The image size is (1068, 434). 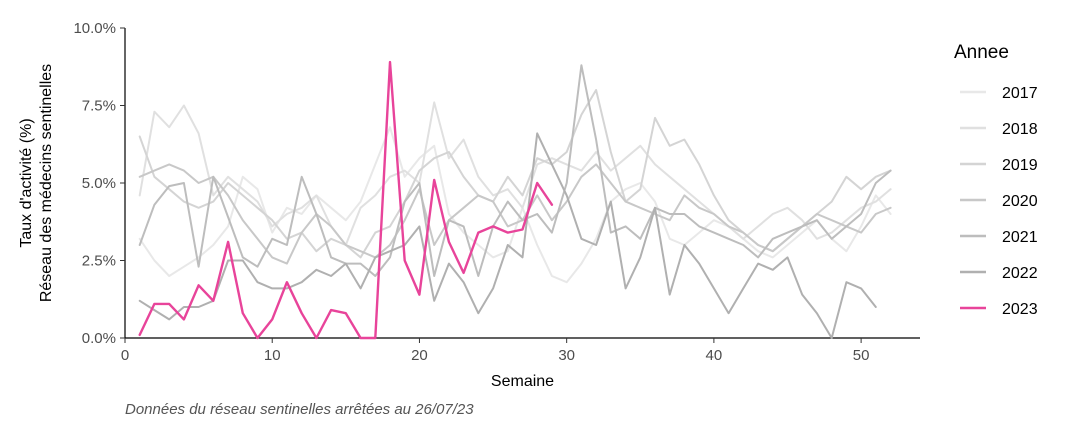 What do you see at coordinates (1020, 129) in the screenshot?
I see `legend-label-2018: 2018` at bounding box center [1020, 129].